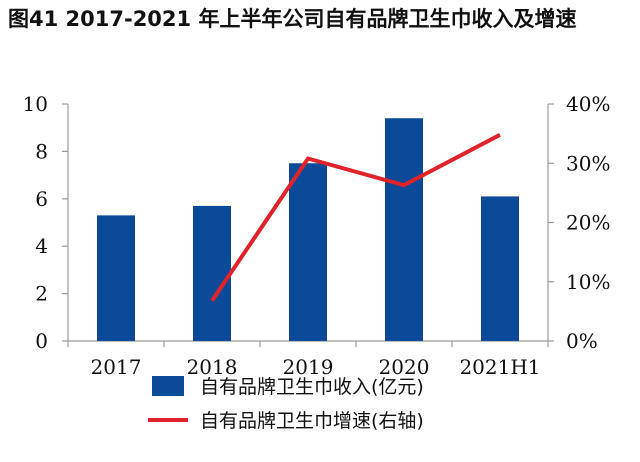  Describe the element at coordinates (588, 282) in the screenshot. I see `right-tick-label: 10%` at that location.